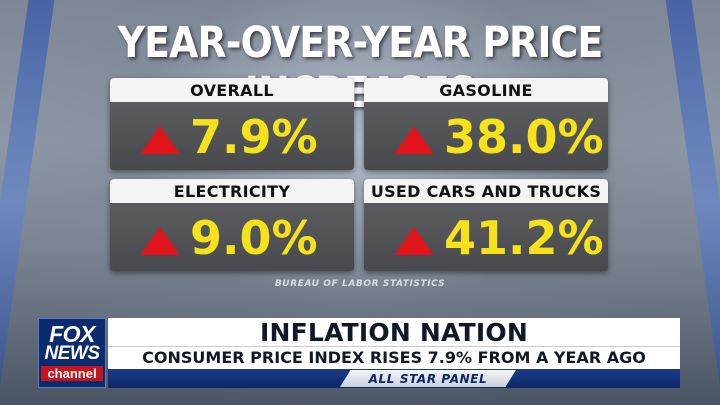 The height and width of the screenshot is (405, 720). What do you see at coordinates (394, 332) in the screenshot?
I see `lower-third-headline: INFLATION NATION` at bounding box center [394, 332].